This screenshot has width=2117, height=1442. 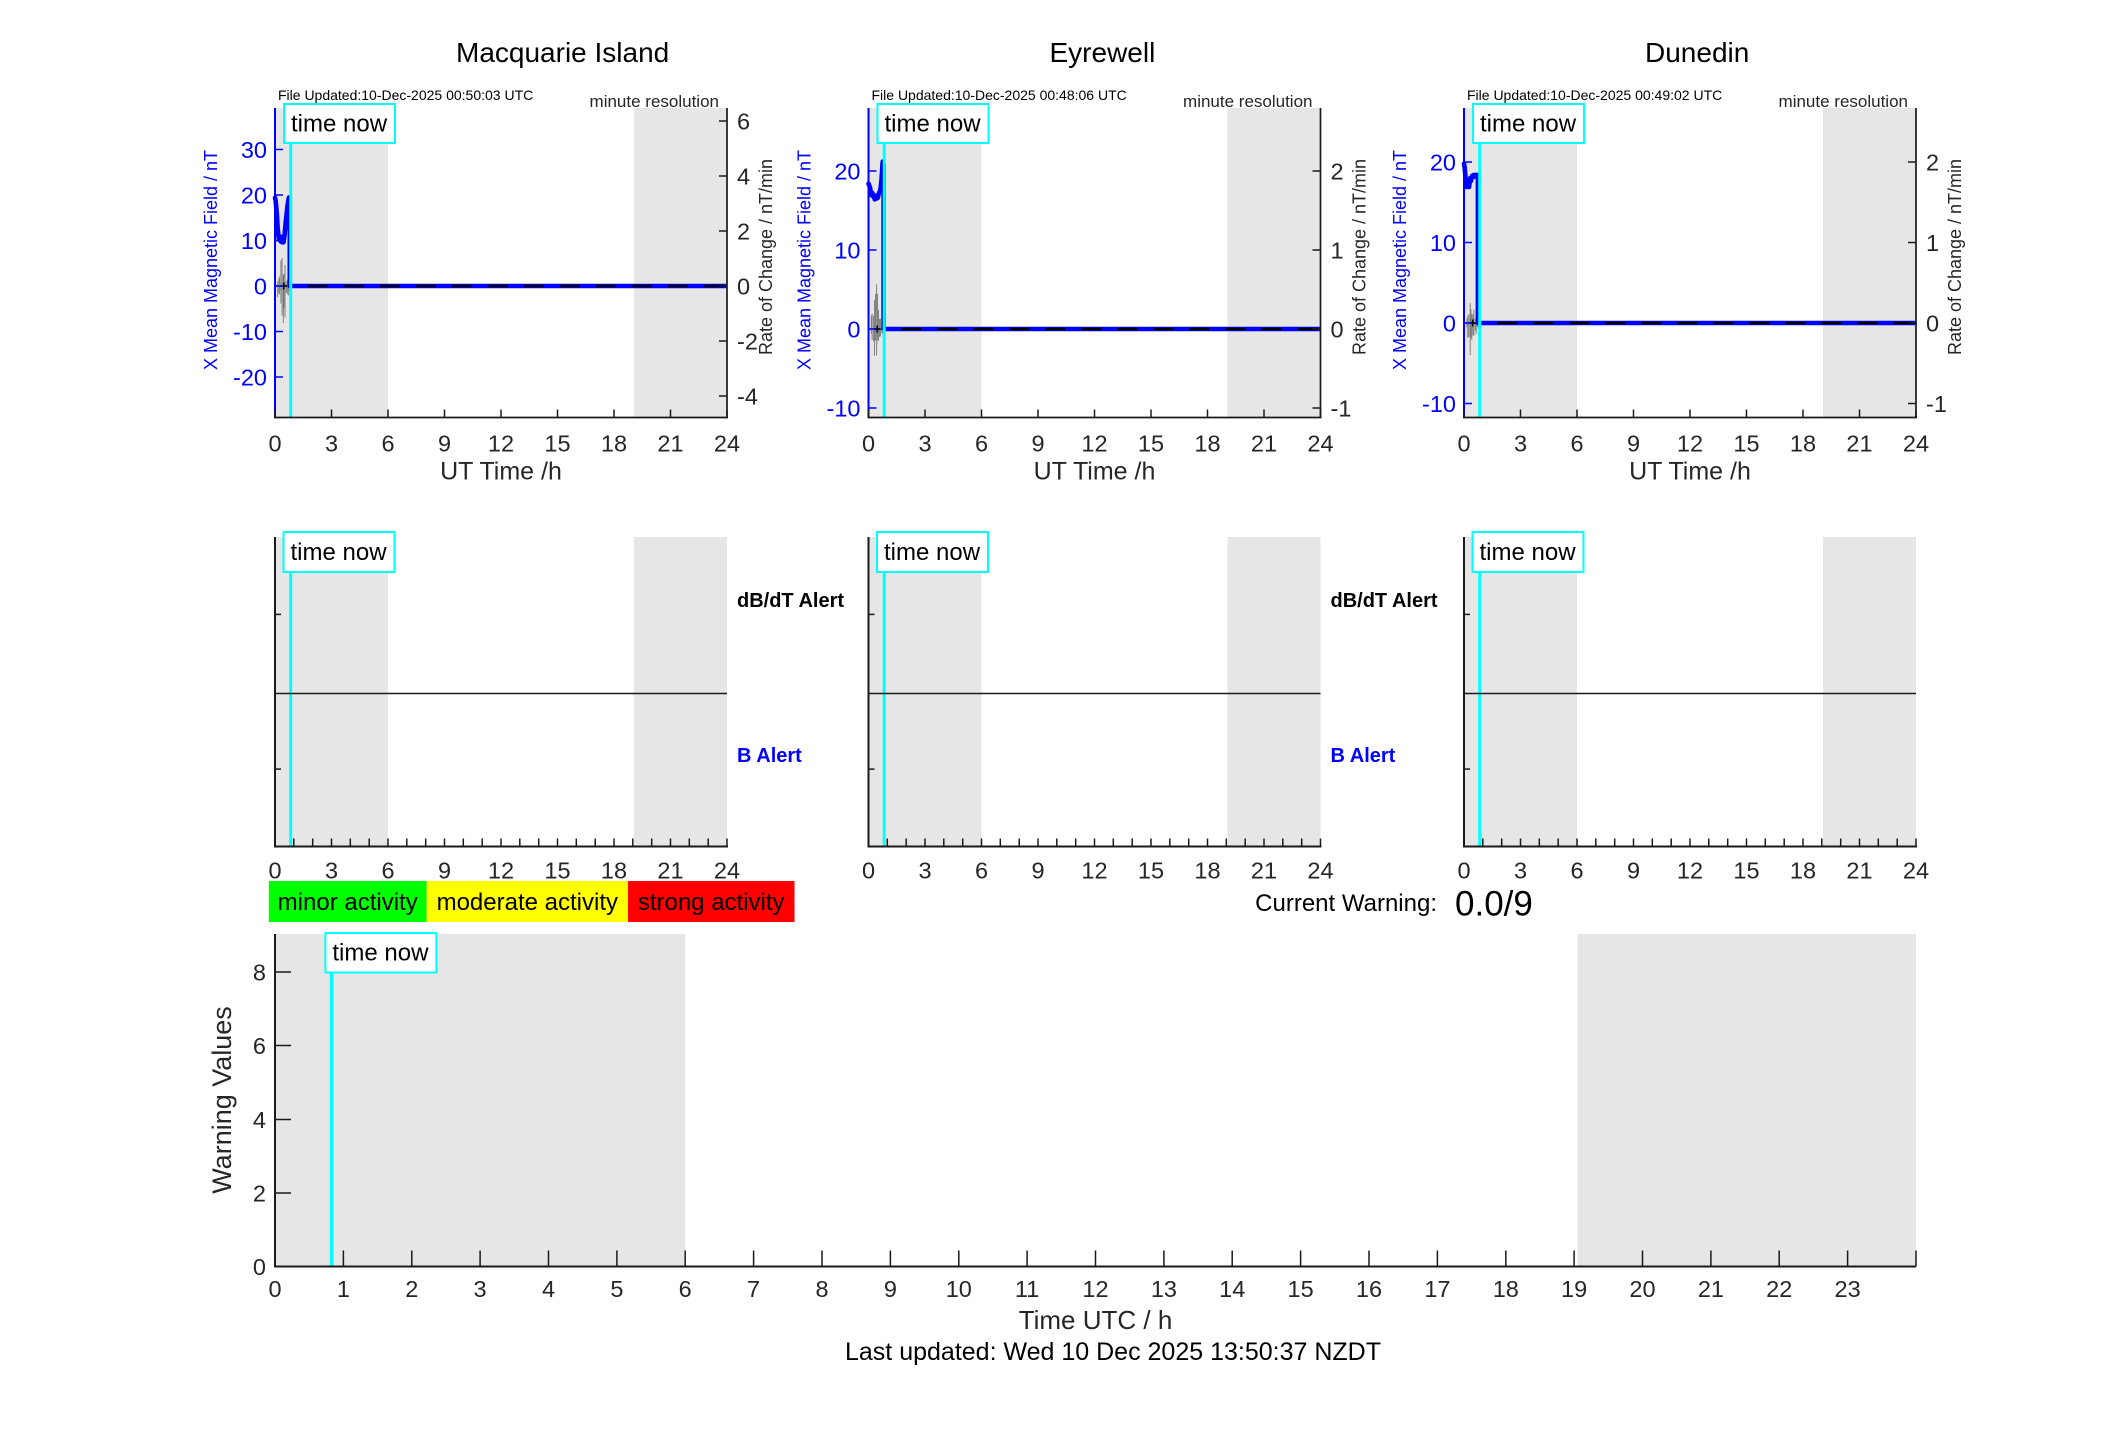 What do you see at coordinates (1037, 444) in the screenshot?
I see `svg-text: 9` at bounding box center [1037, 444].